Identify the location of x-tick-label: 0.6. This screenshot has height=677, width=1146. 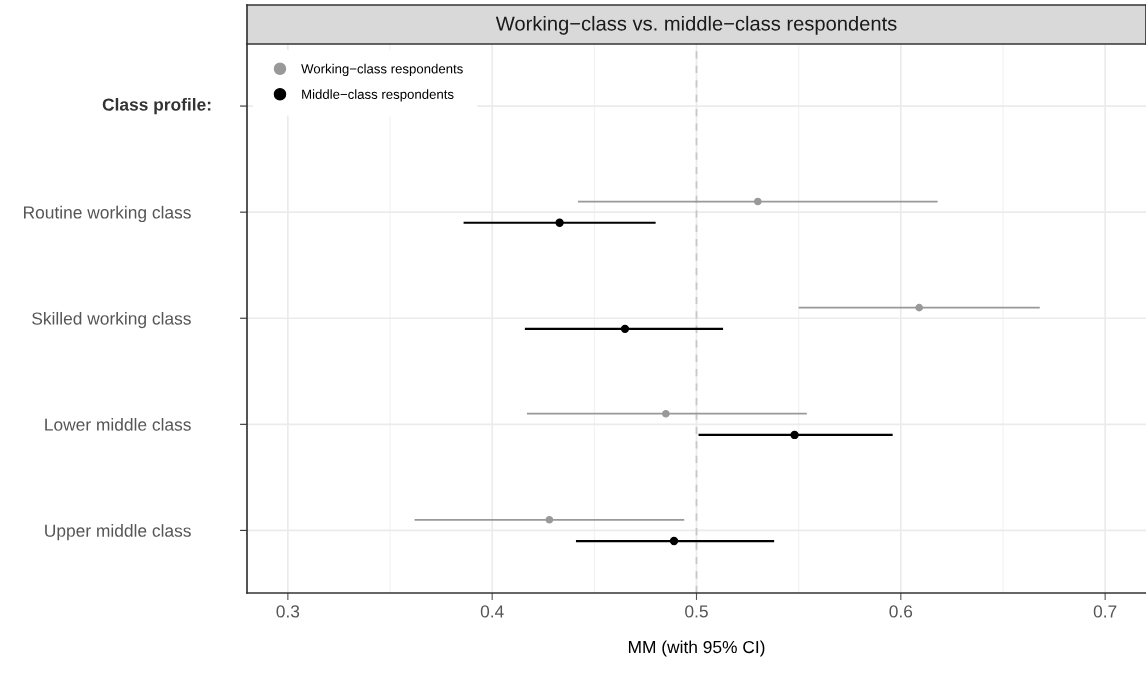
(901, 611).